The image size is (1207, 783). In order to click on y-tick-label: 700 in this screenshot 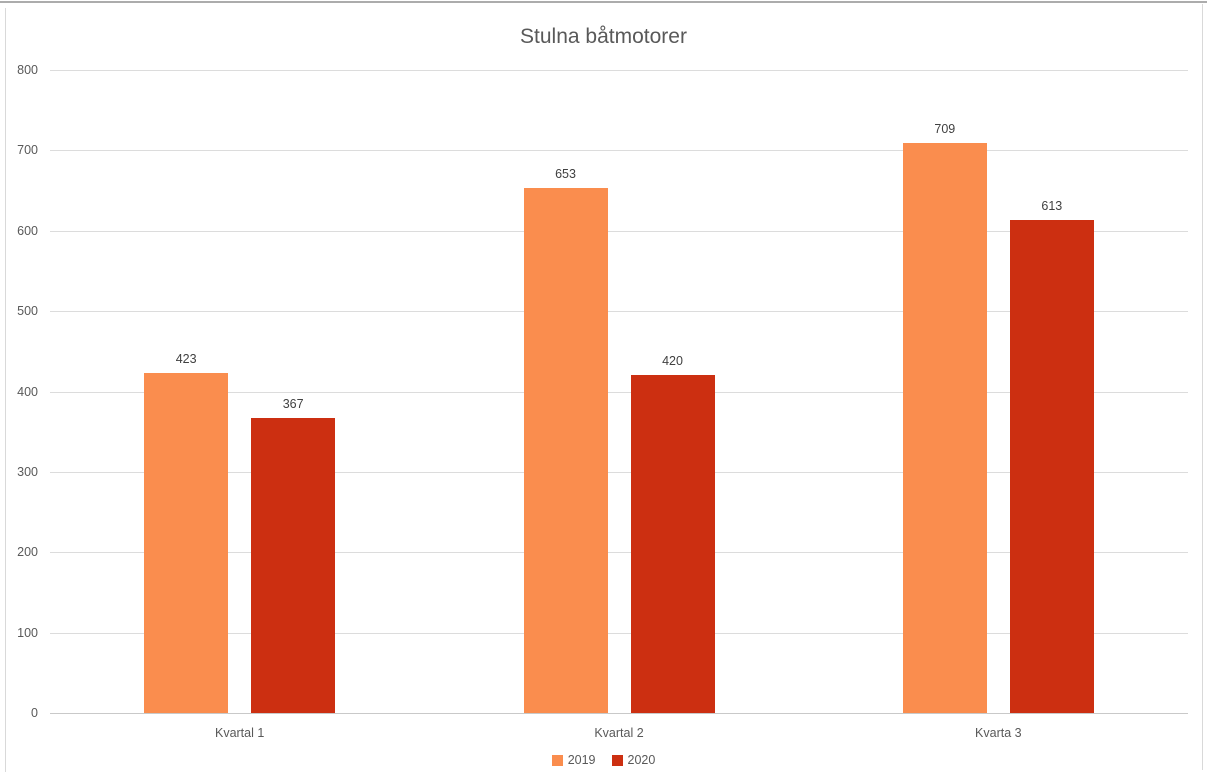, I will do `click(27, 150)`.